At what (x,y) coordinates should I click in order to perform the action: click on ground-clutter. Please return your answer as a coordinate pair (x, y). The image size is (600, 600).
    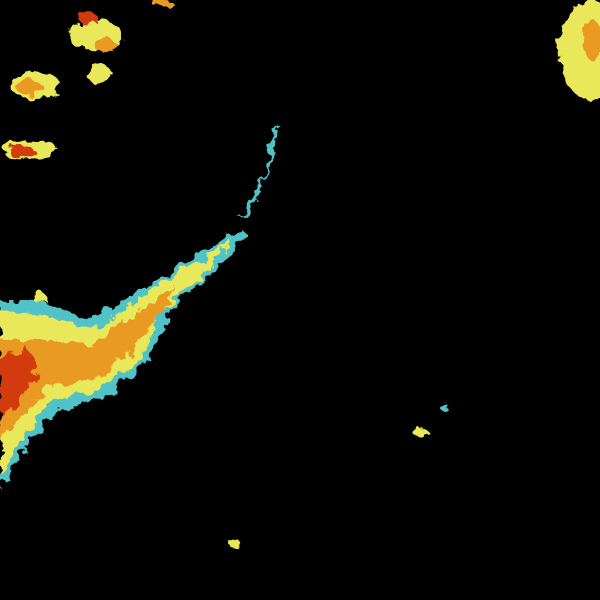
    Looking at the image, I should click on (300, 320).